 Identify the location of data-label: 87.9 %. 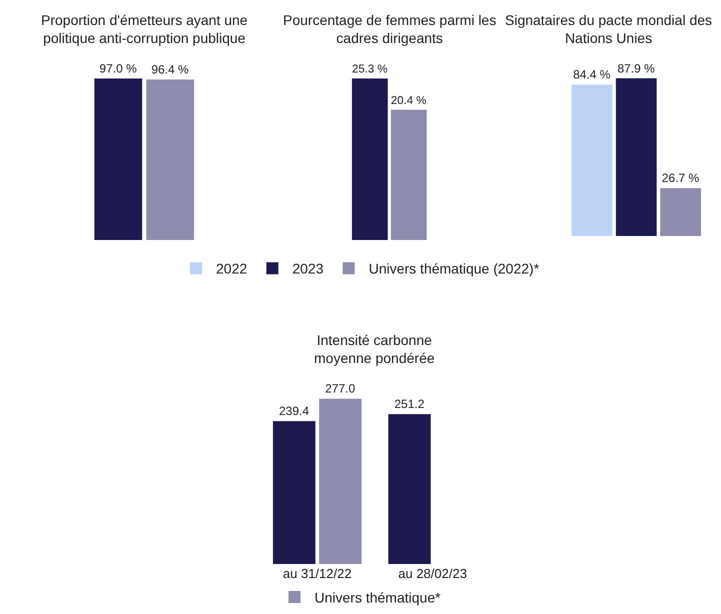
(636, 68).